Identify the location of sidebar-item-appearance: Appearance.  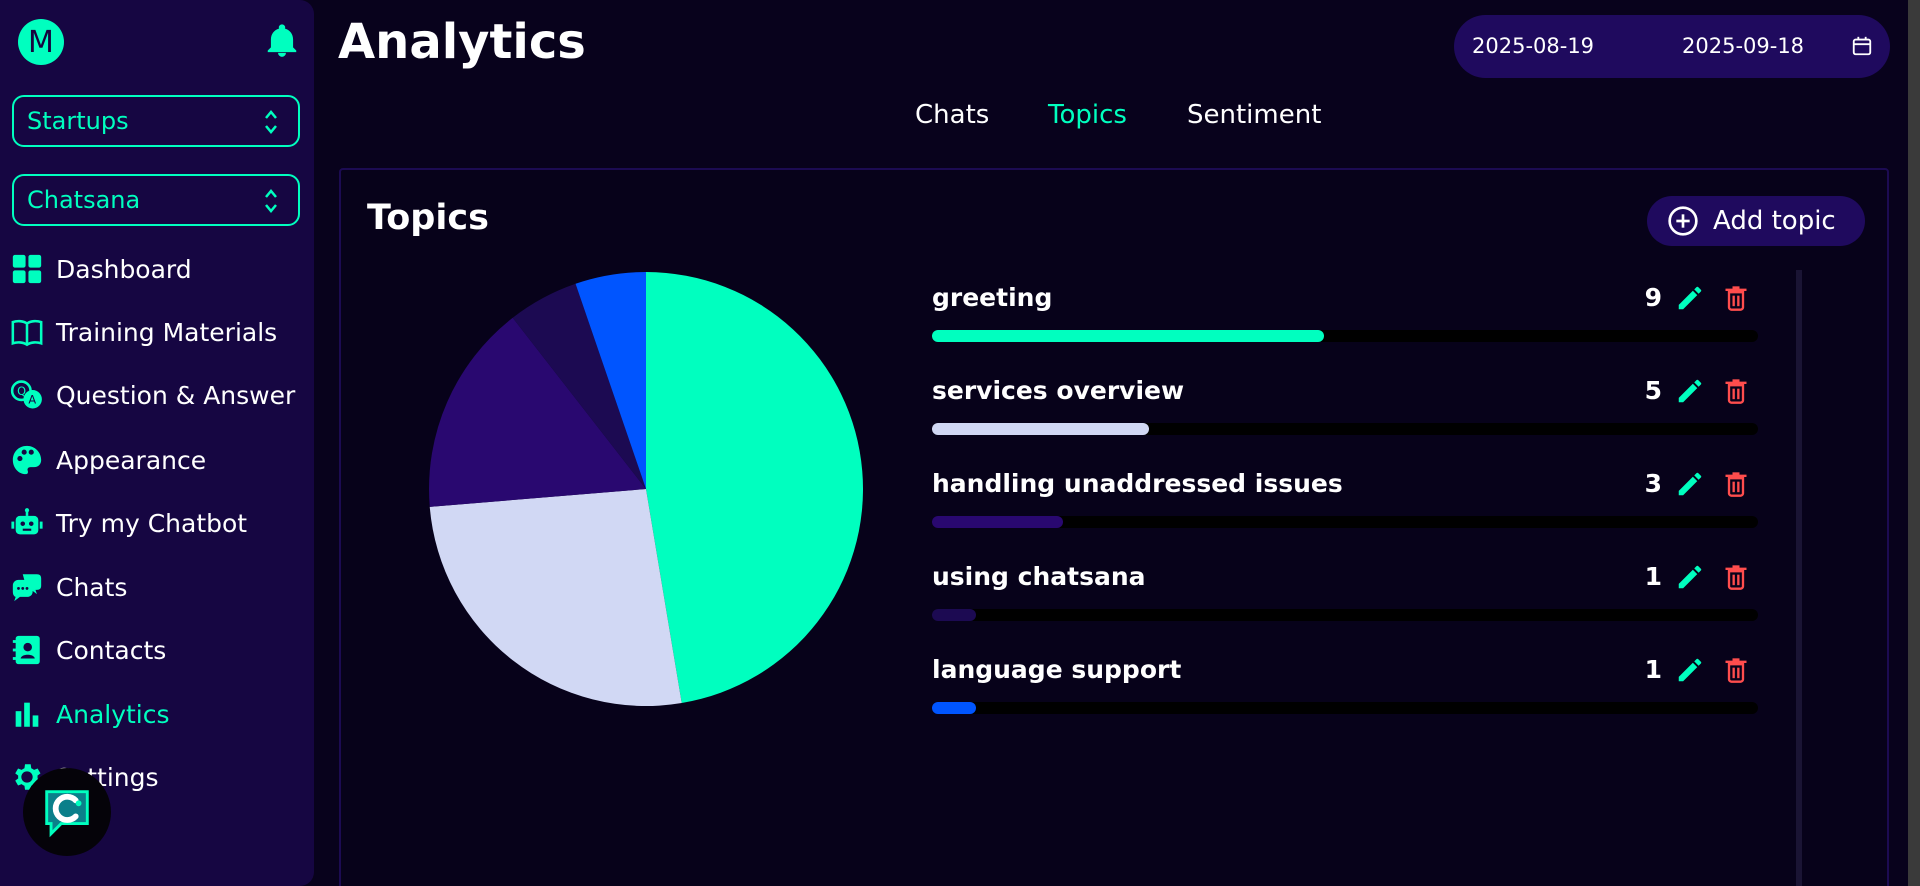
(108, 460).